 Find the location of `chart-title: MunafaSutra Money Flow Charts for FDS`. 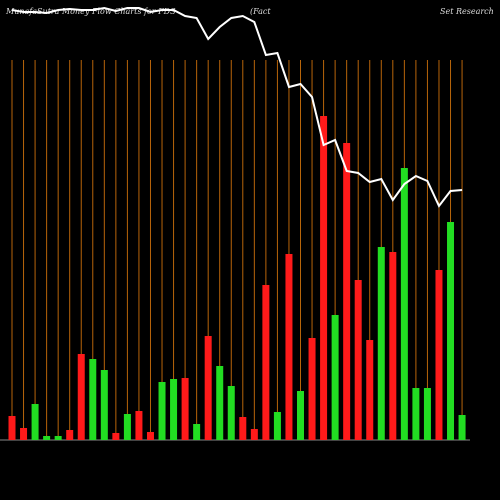

chart-title: MunafaSutra Money Flow Charts for FDS is located at coordinates (90, 11).